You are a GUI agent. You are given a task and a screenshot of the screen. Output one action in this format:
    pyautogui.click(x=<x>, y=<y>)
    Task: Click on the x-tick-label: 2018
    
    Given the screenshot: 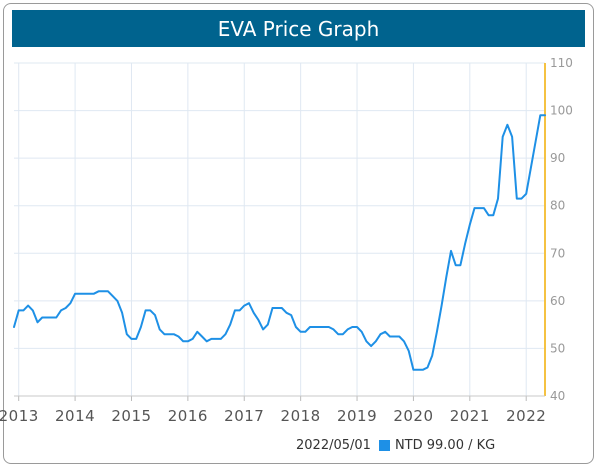 What is the action you would take?
    pyautogui.click(x=301, y=416)
    